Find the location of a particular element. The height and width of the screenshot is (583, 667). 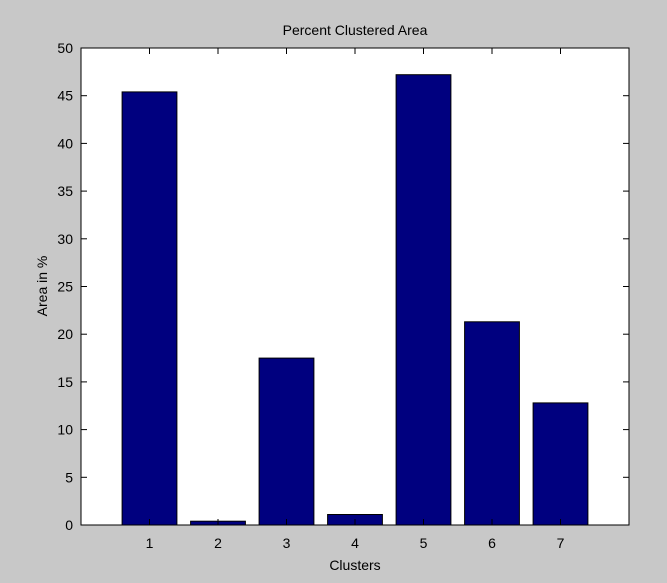

y-tick-label: 45 is located at coordinates (65, 96).